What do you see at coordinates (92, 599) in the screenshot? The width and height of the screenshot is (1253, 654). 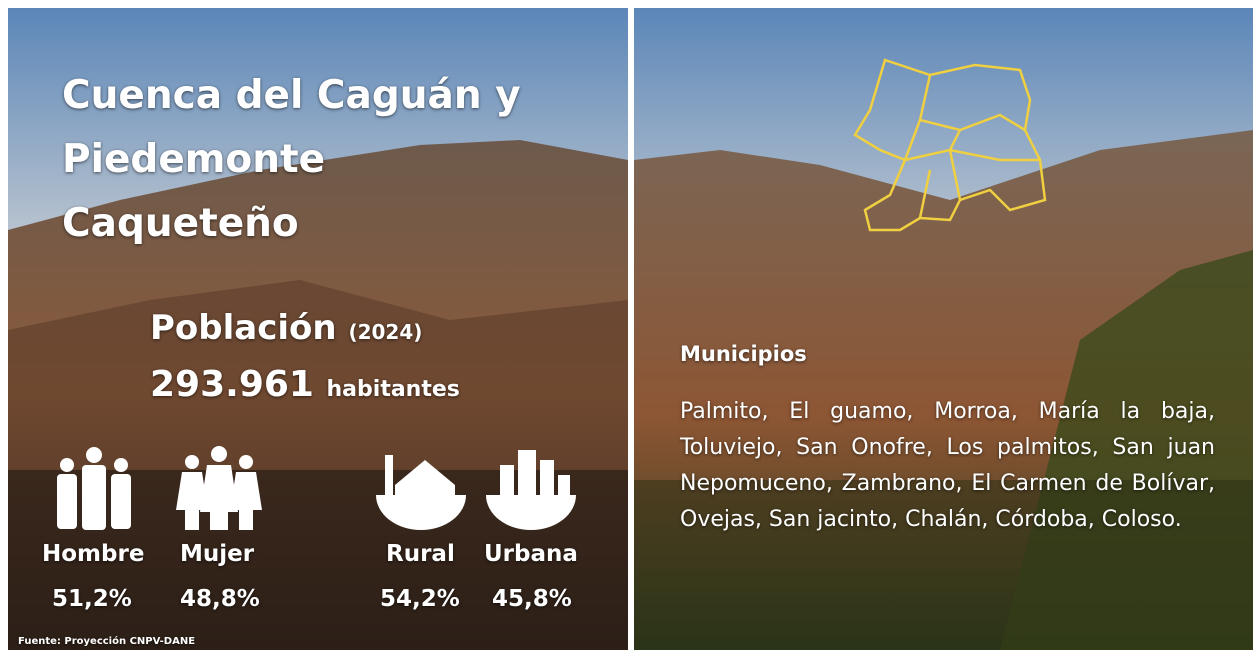 I see `stat-value: 51,2%` at bounding box center [92, 599].